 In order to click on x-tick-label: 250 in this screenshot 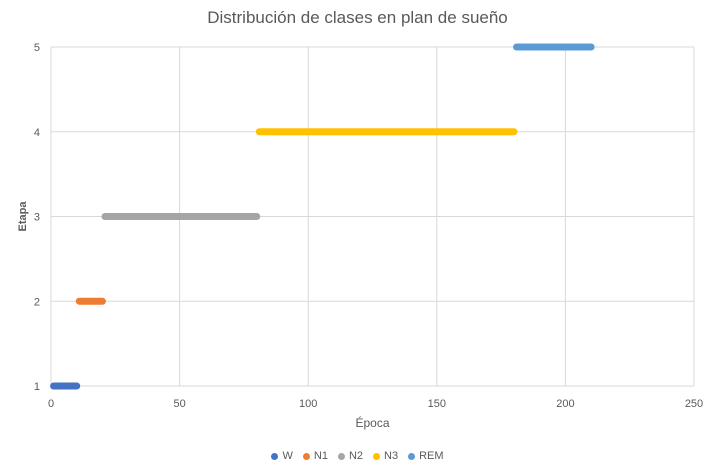, I will do `click(694, 404)`.